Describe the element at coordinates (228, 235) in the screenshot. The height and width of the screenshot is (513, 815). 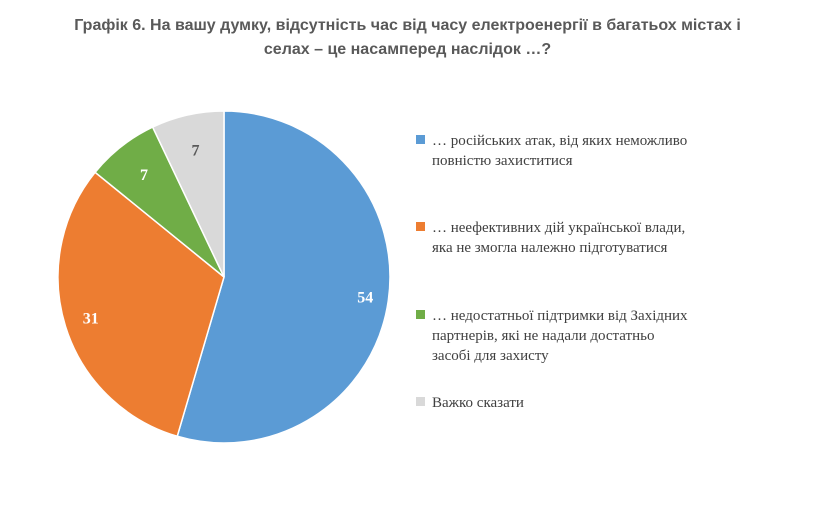
I see `pie-data-labels: 54 31 7 7` at that location.